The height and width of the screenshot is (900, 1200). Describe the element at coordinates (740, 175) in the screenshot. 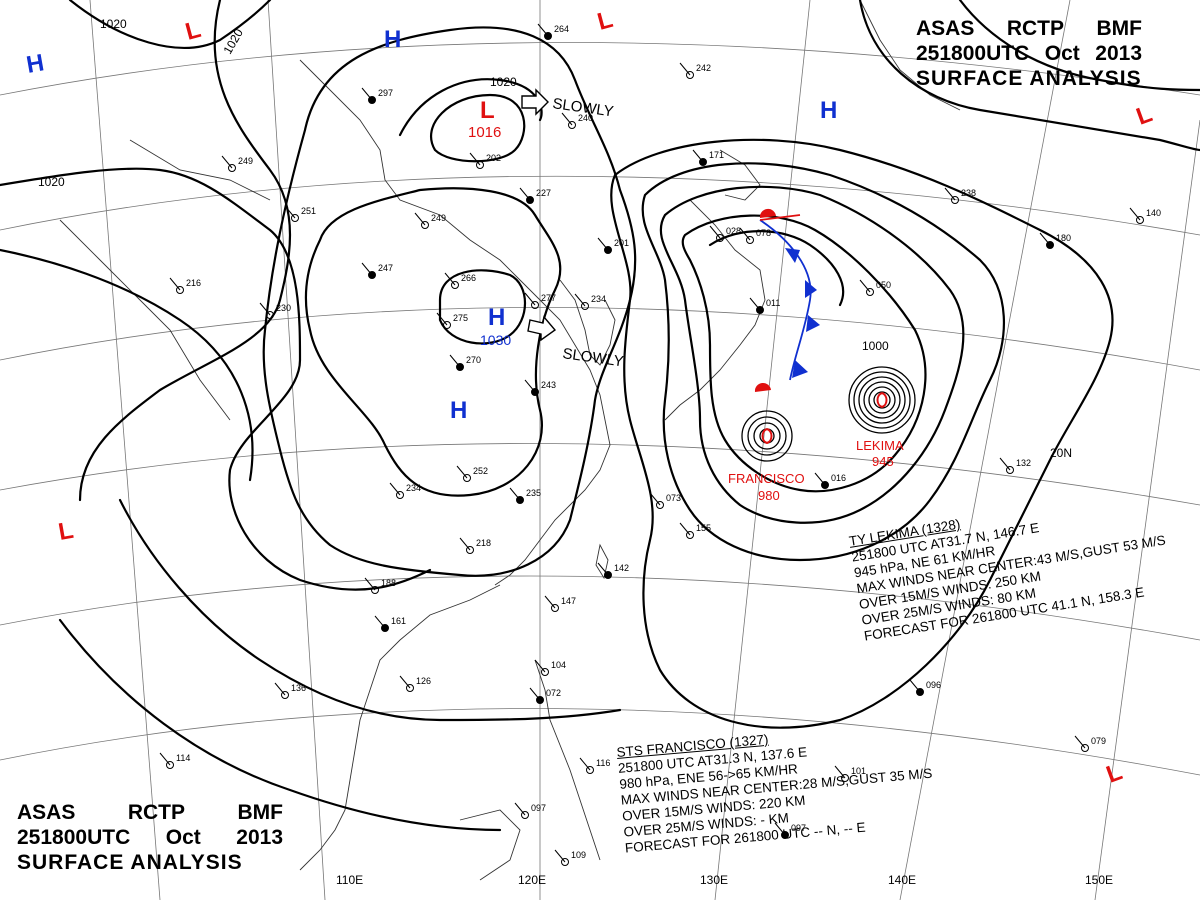

I see `hokkaido-coast` at that location.